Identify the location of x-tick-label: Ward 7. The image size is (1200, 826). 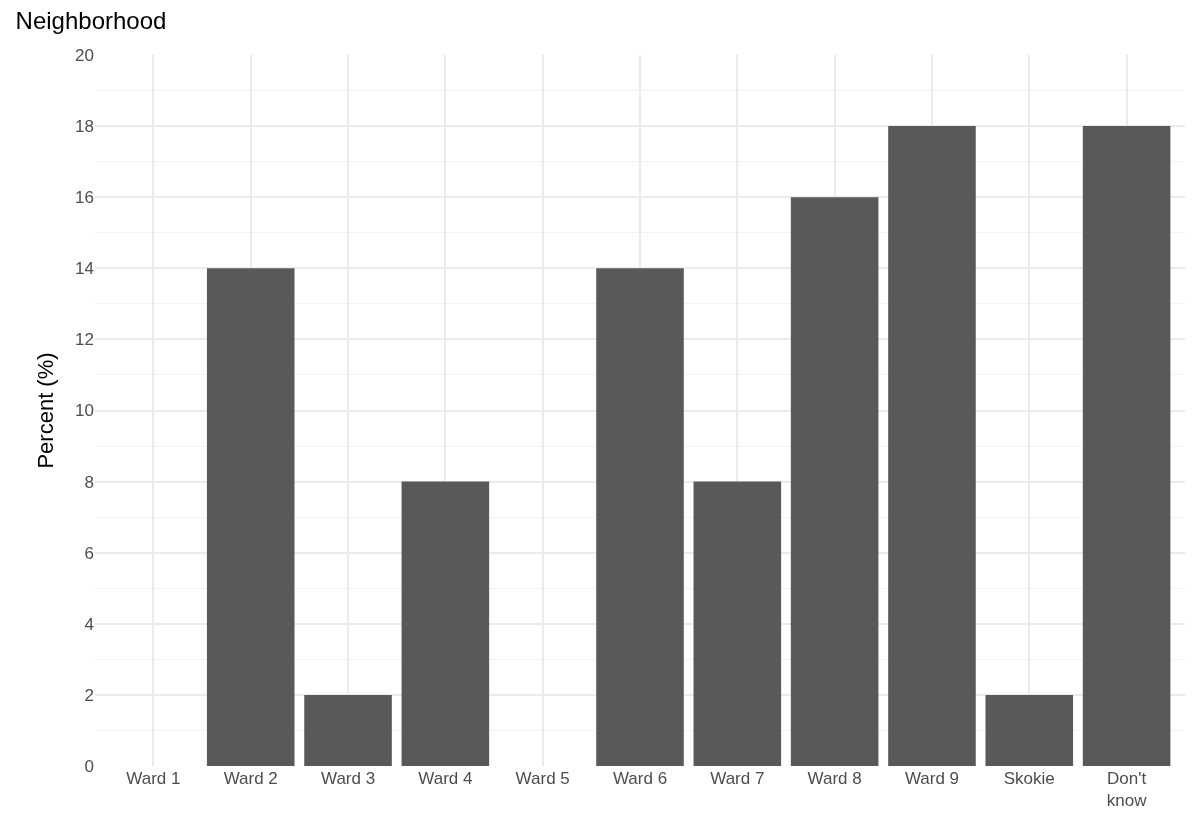
(737, 778).